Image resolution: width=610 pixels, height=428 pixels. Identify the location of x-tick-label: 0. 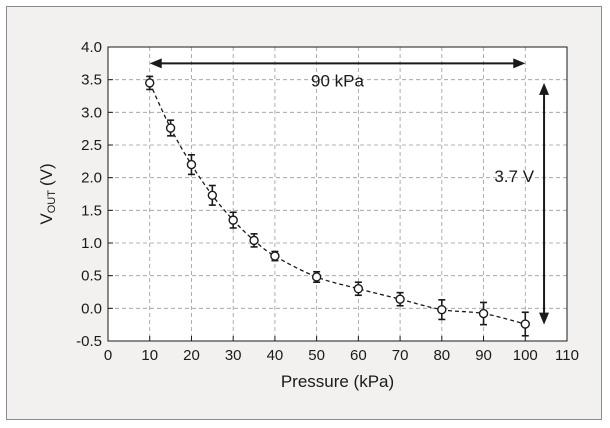
(108, 355).